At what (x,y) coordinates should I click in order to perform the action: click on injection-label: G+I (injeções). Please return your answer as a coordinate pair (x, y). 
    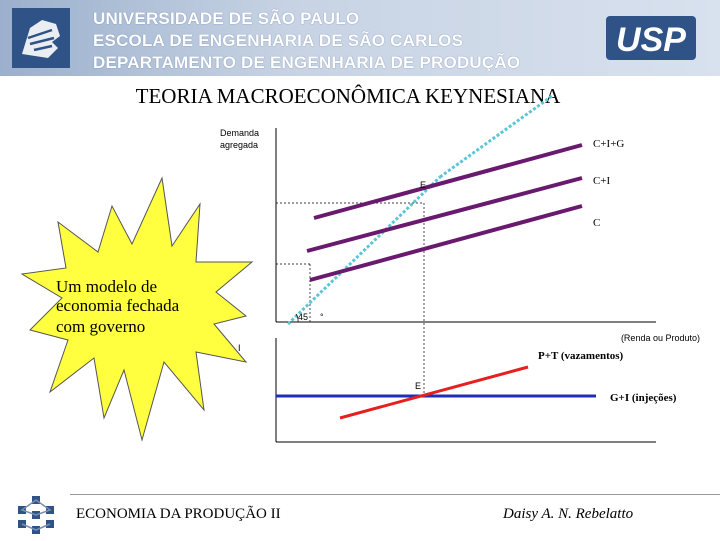
    Looking at the image, I should click on (643, 398).